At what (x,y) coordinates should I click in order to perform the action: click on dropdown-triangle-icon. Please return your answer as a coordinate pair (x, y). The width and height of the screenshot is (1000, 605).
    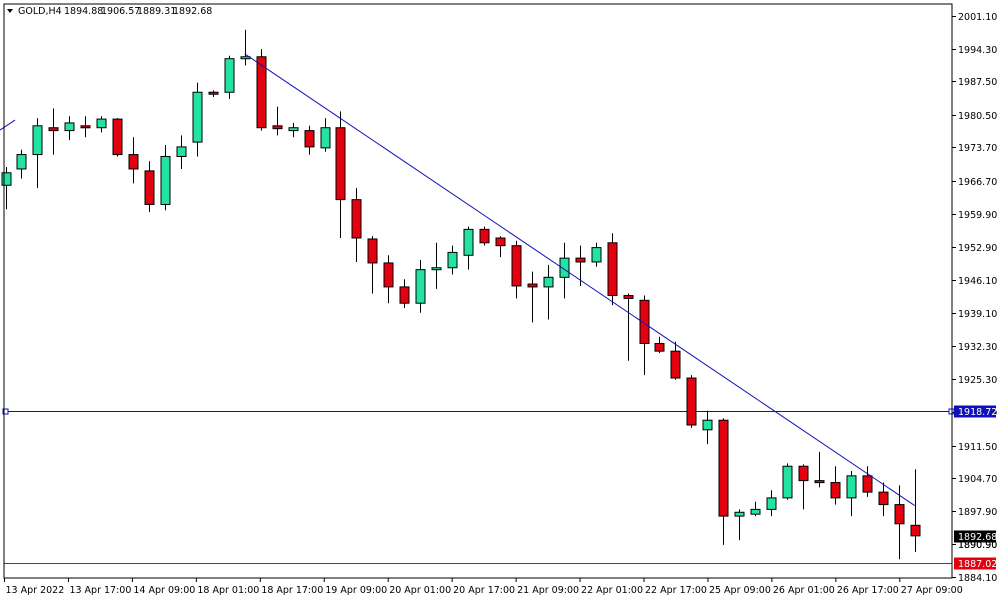
    Looking at the image, I should click on (10, 11).